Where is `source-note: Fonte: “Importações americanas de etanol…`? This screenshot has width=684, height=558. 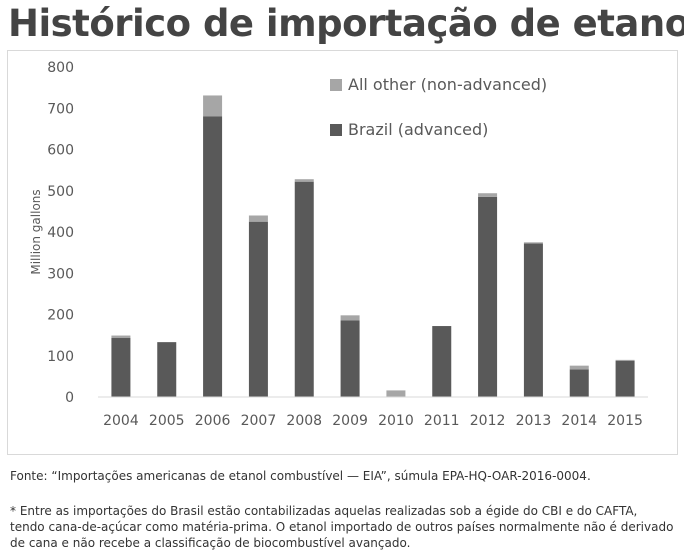
source-note: Fonte: “Importações americanas de etanol… is located at coordinates (300, 476).